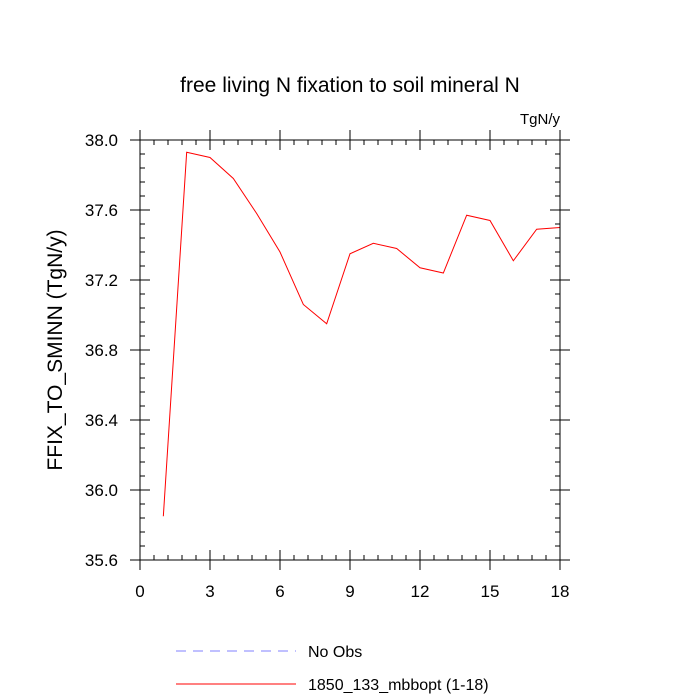  I want to click on legend-label-no-obs: No Obs, so click(335, 652).